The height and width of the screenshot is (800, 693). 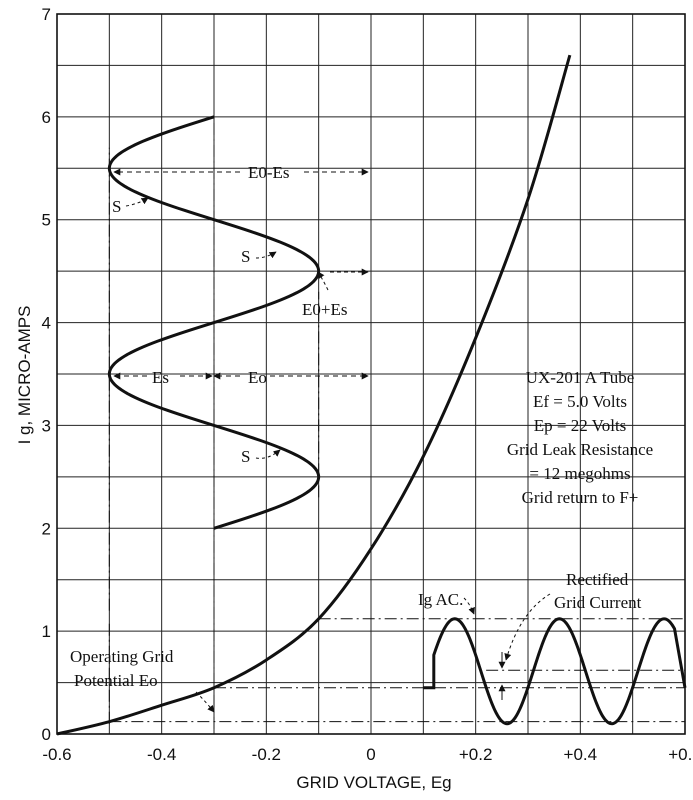 I want to click on label-s-2: S, so click(x=245, y=256).